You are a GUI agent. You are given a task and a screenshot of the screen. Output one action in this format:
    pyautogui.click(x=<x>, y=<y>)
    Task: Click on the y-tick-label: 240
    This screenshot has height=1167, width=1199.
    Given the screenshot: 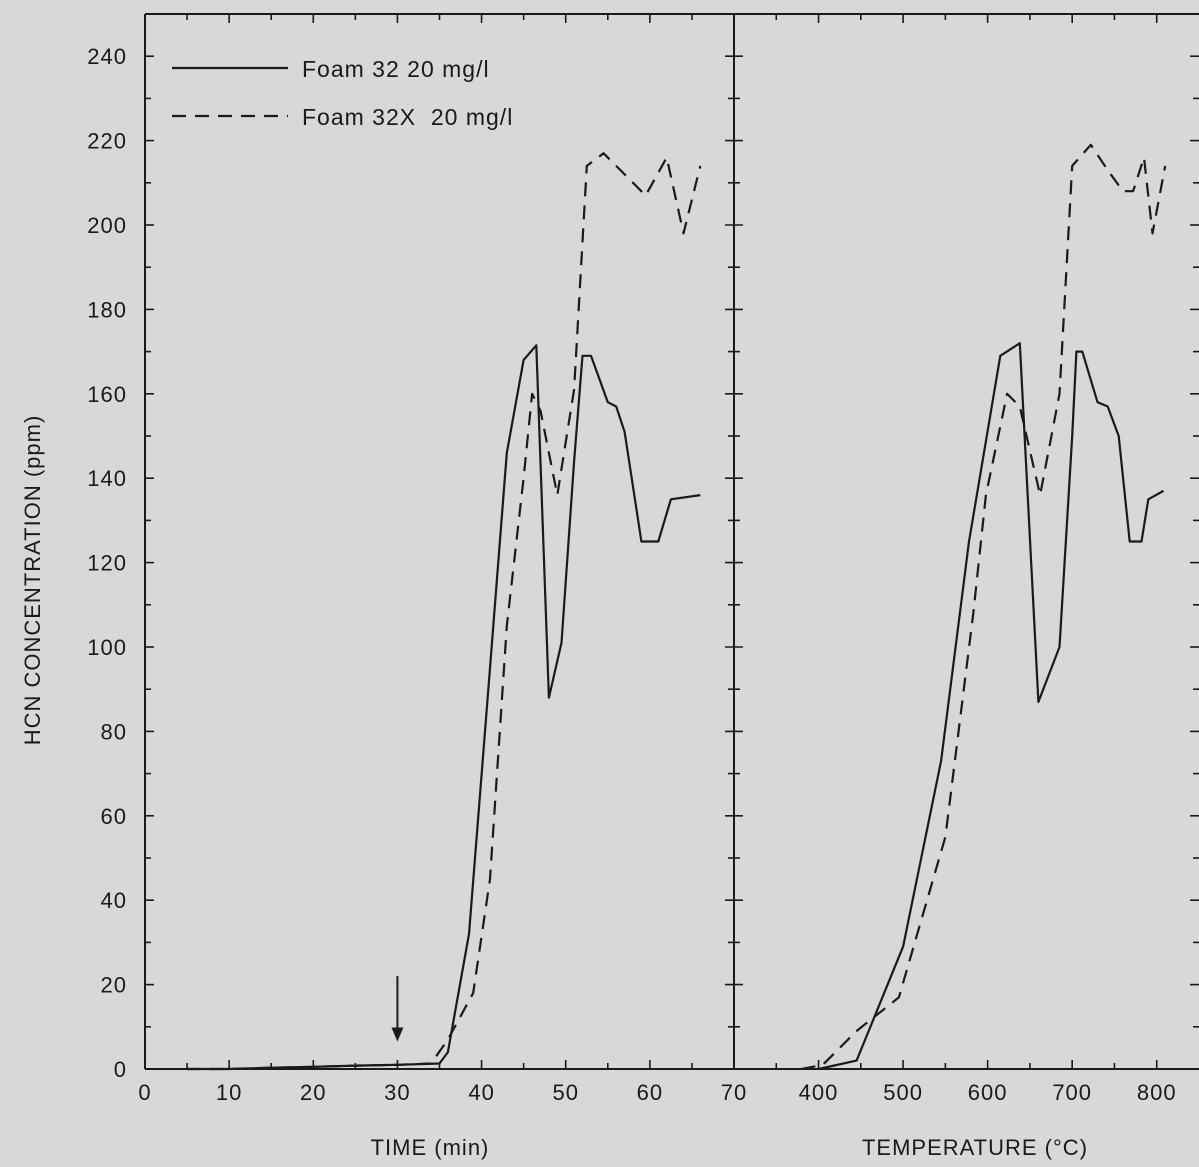 What is the action you would take?
    pyautogui.click(x=107, y=56)
    